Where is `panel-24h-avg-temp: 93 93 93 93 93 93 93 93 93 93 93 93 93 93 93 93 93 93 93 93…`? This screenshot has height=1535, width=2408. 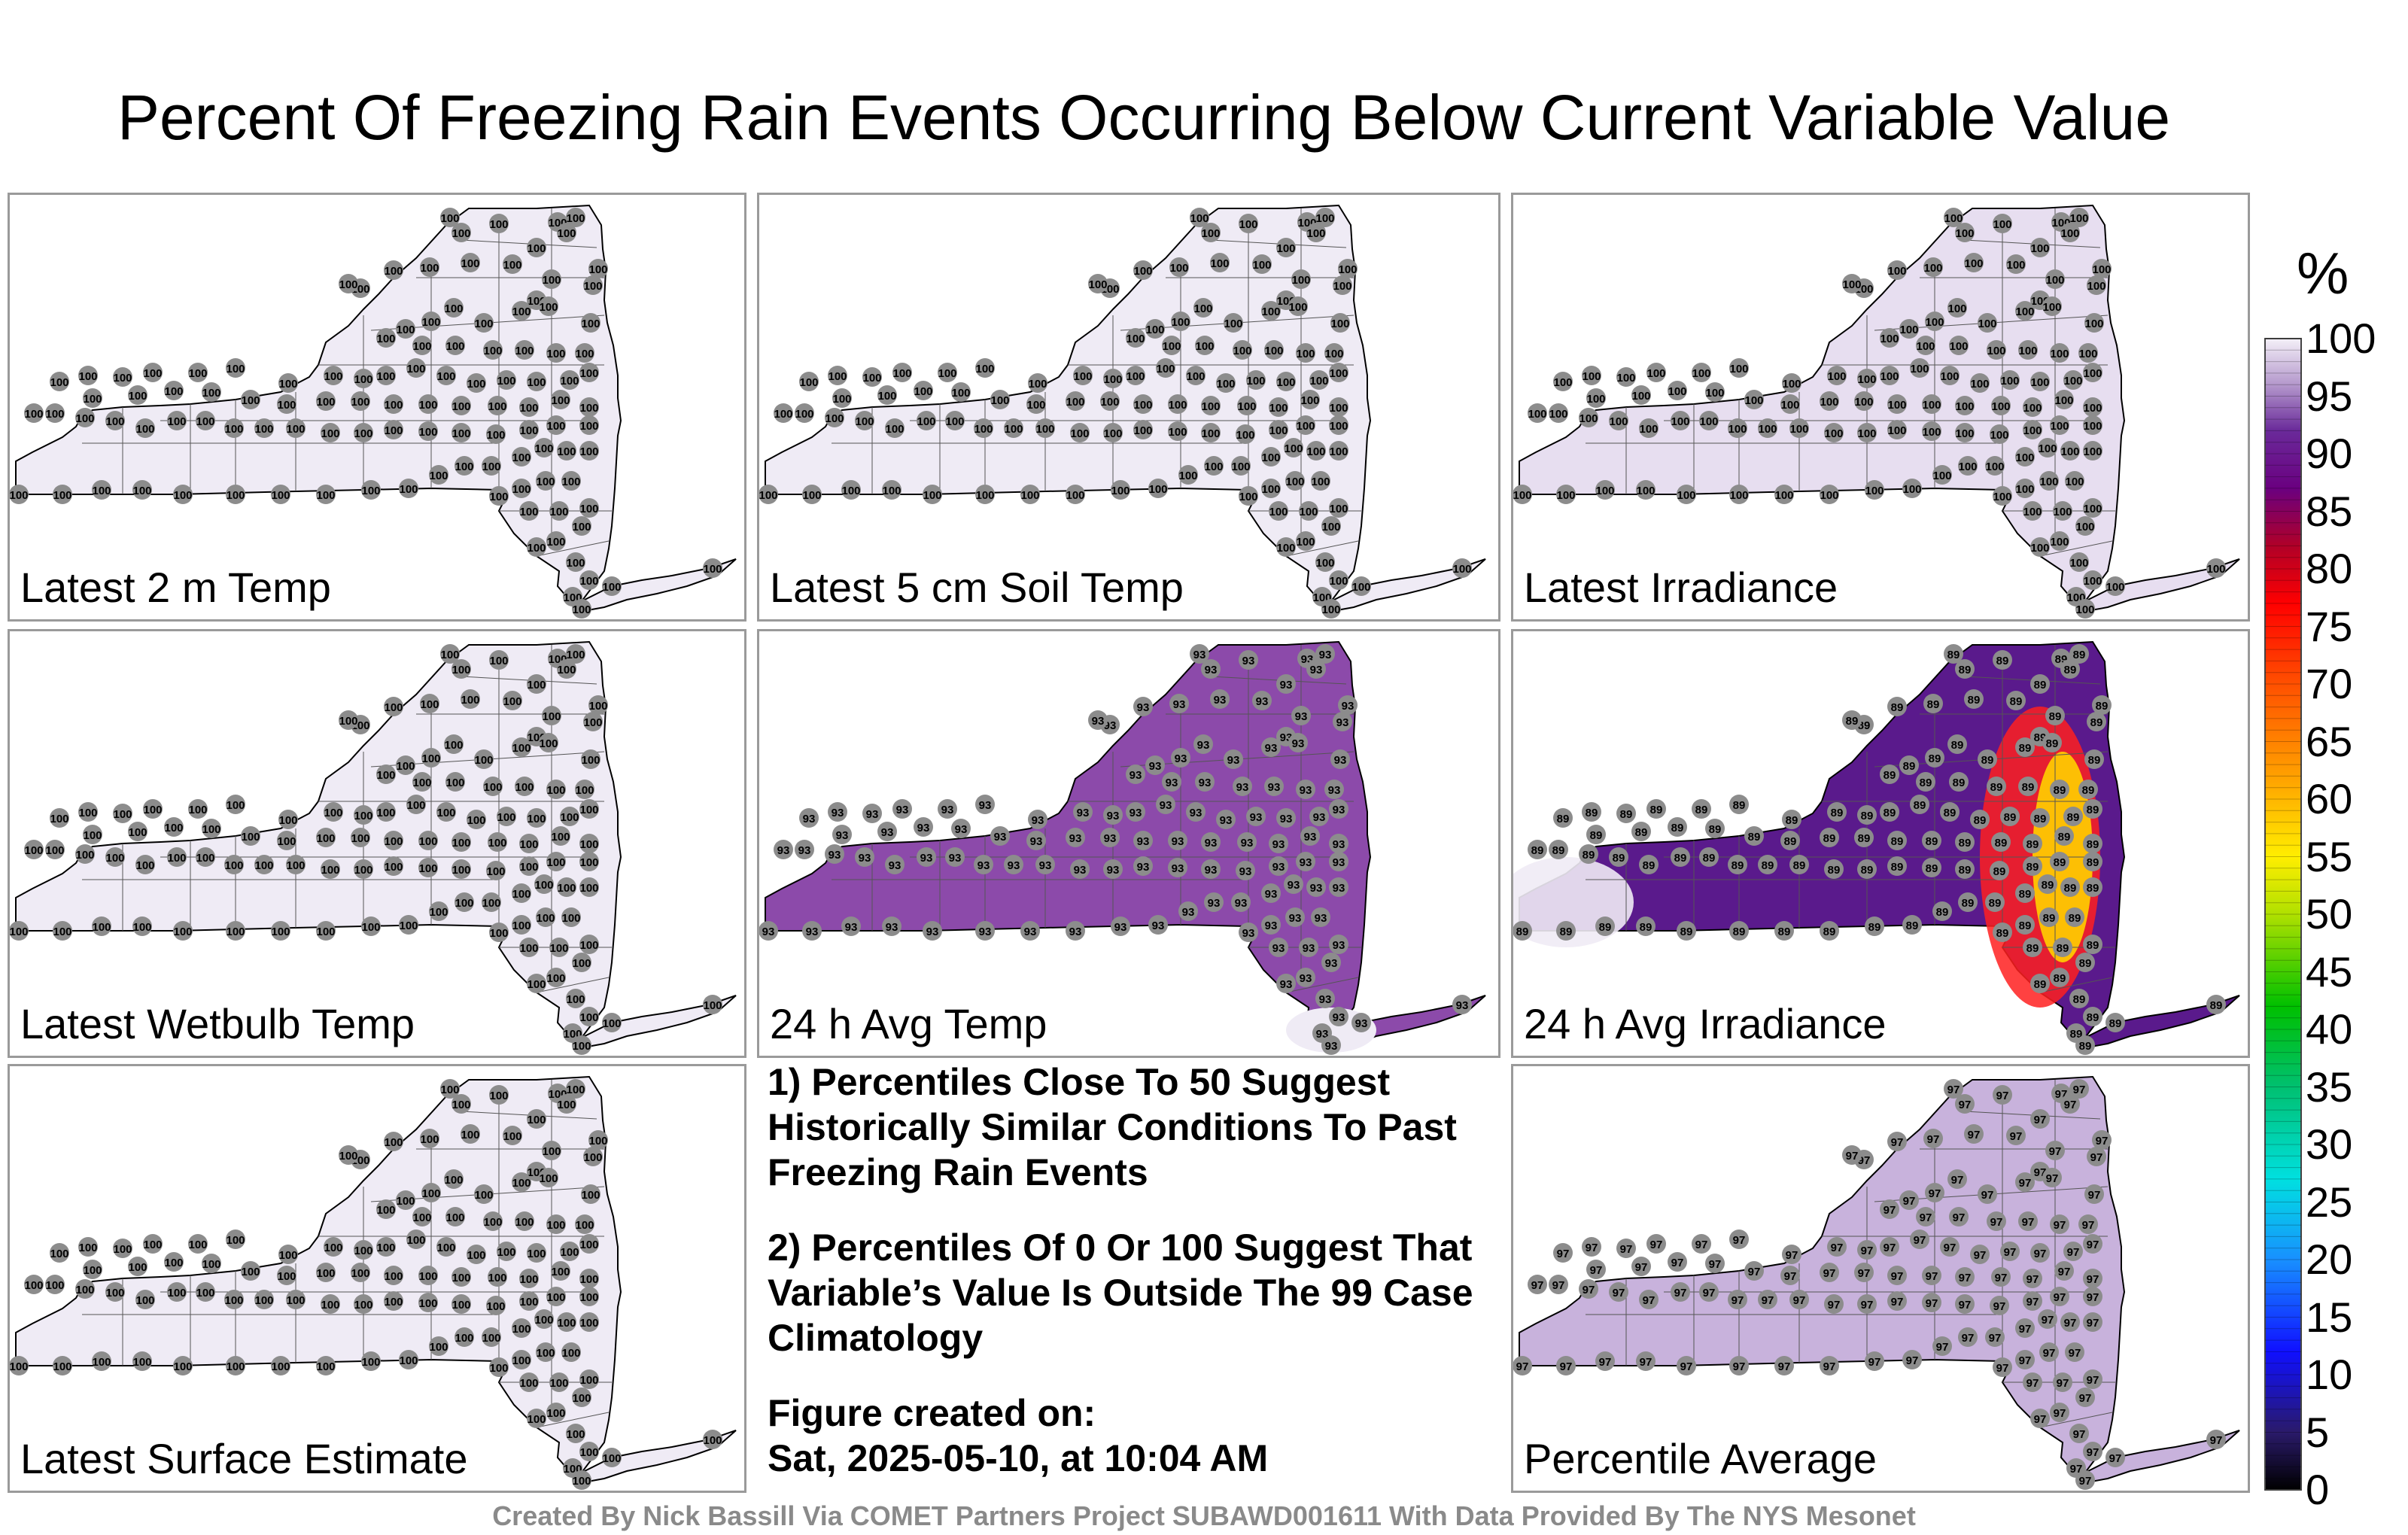
panel-24h-avg-temp: 93 93 93 93 93 93 93 93 93 93 93 93 93 93 93 93 93 93 93 93… is located at coordinates (1128, 843).